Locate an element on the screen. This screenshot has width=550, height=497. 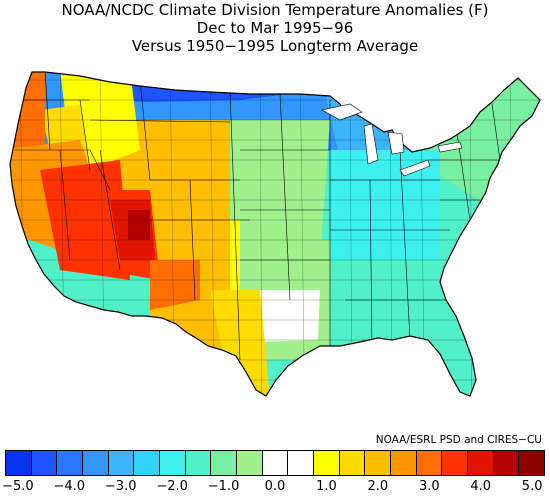
region-central-texas is located at coordinates (285, 316).